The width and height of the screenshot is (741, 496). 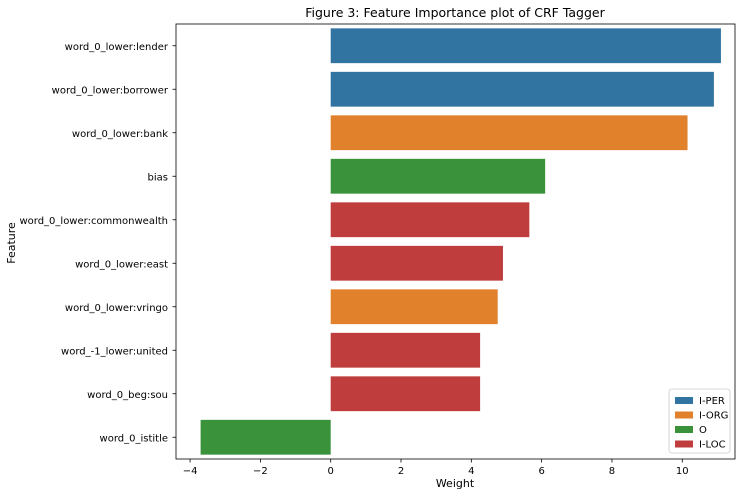 What do you see at coordinates (114, 351) in the screenshot?
I see `y-tick-label: word_-1_lower:united` at bounding box center [114, 351].